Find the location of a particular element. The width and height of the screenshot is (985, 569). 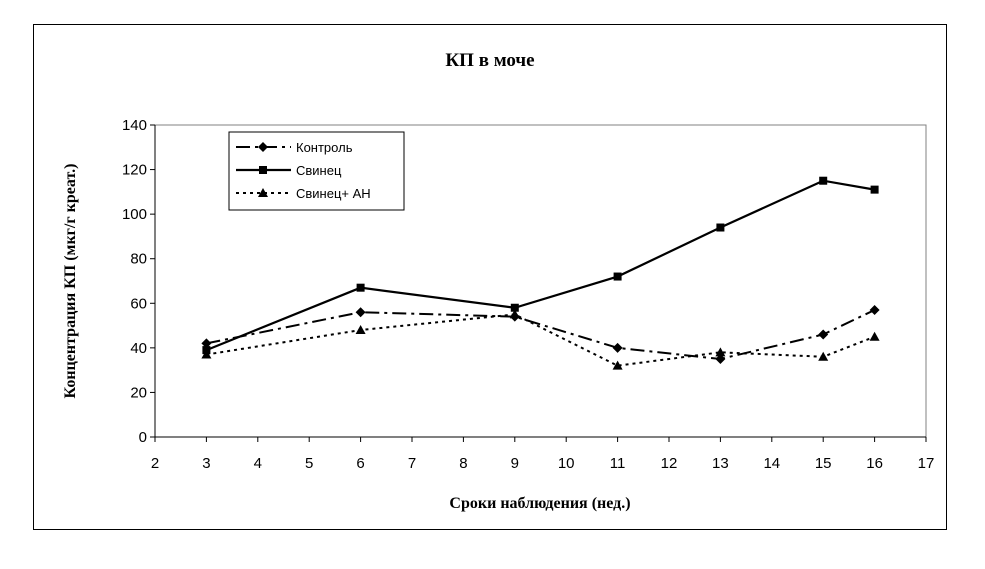

y-tick-label: 20 is located at coordinates (138, 392).